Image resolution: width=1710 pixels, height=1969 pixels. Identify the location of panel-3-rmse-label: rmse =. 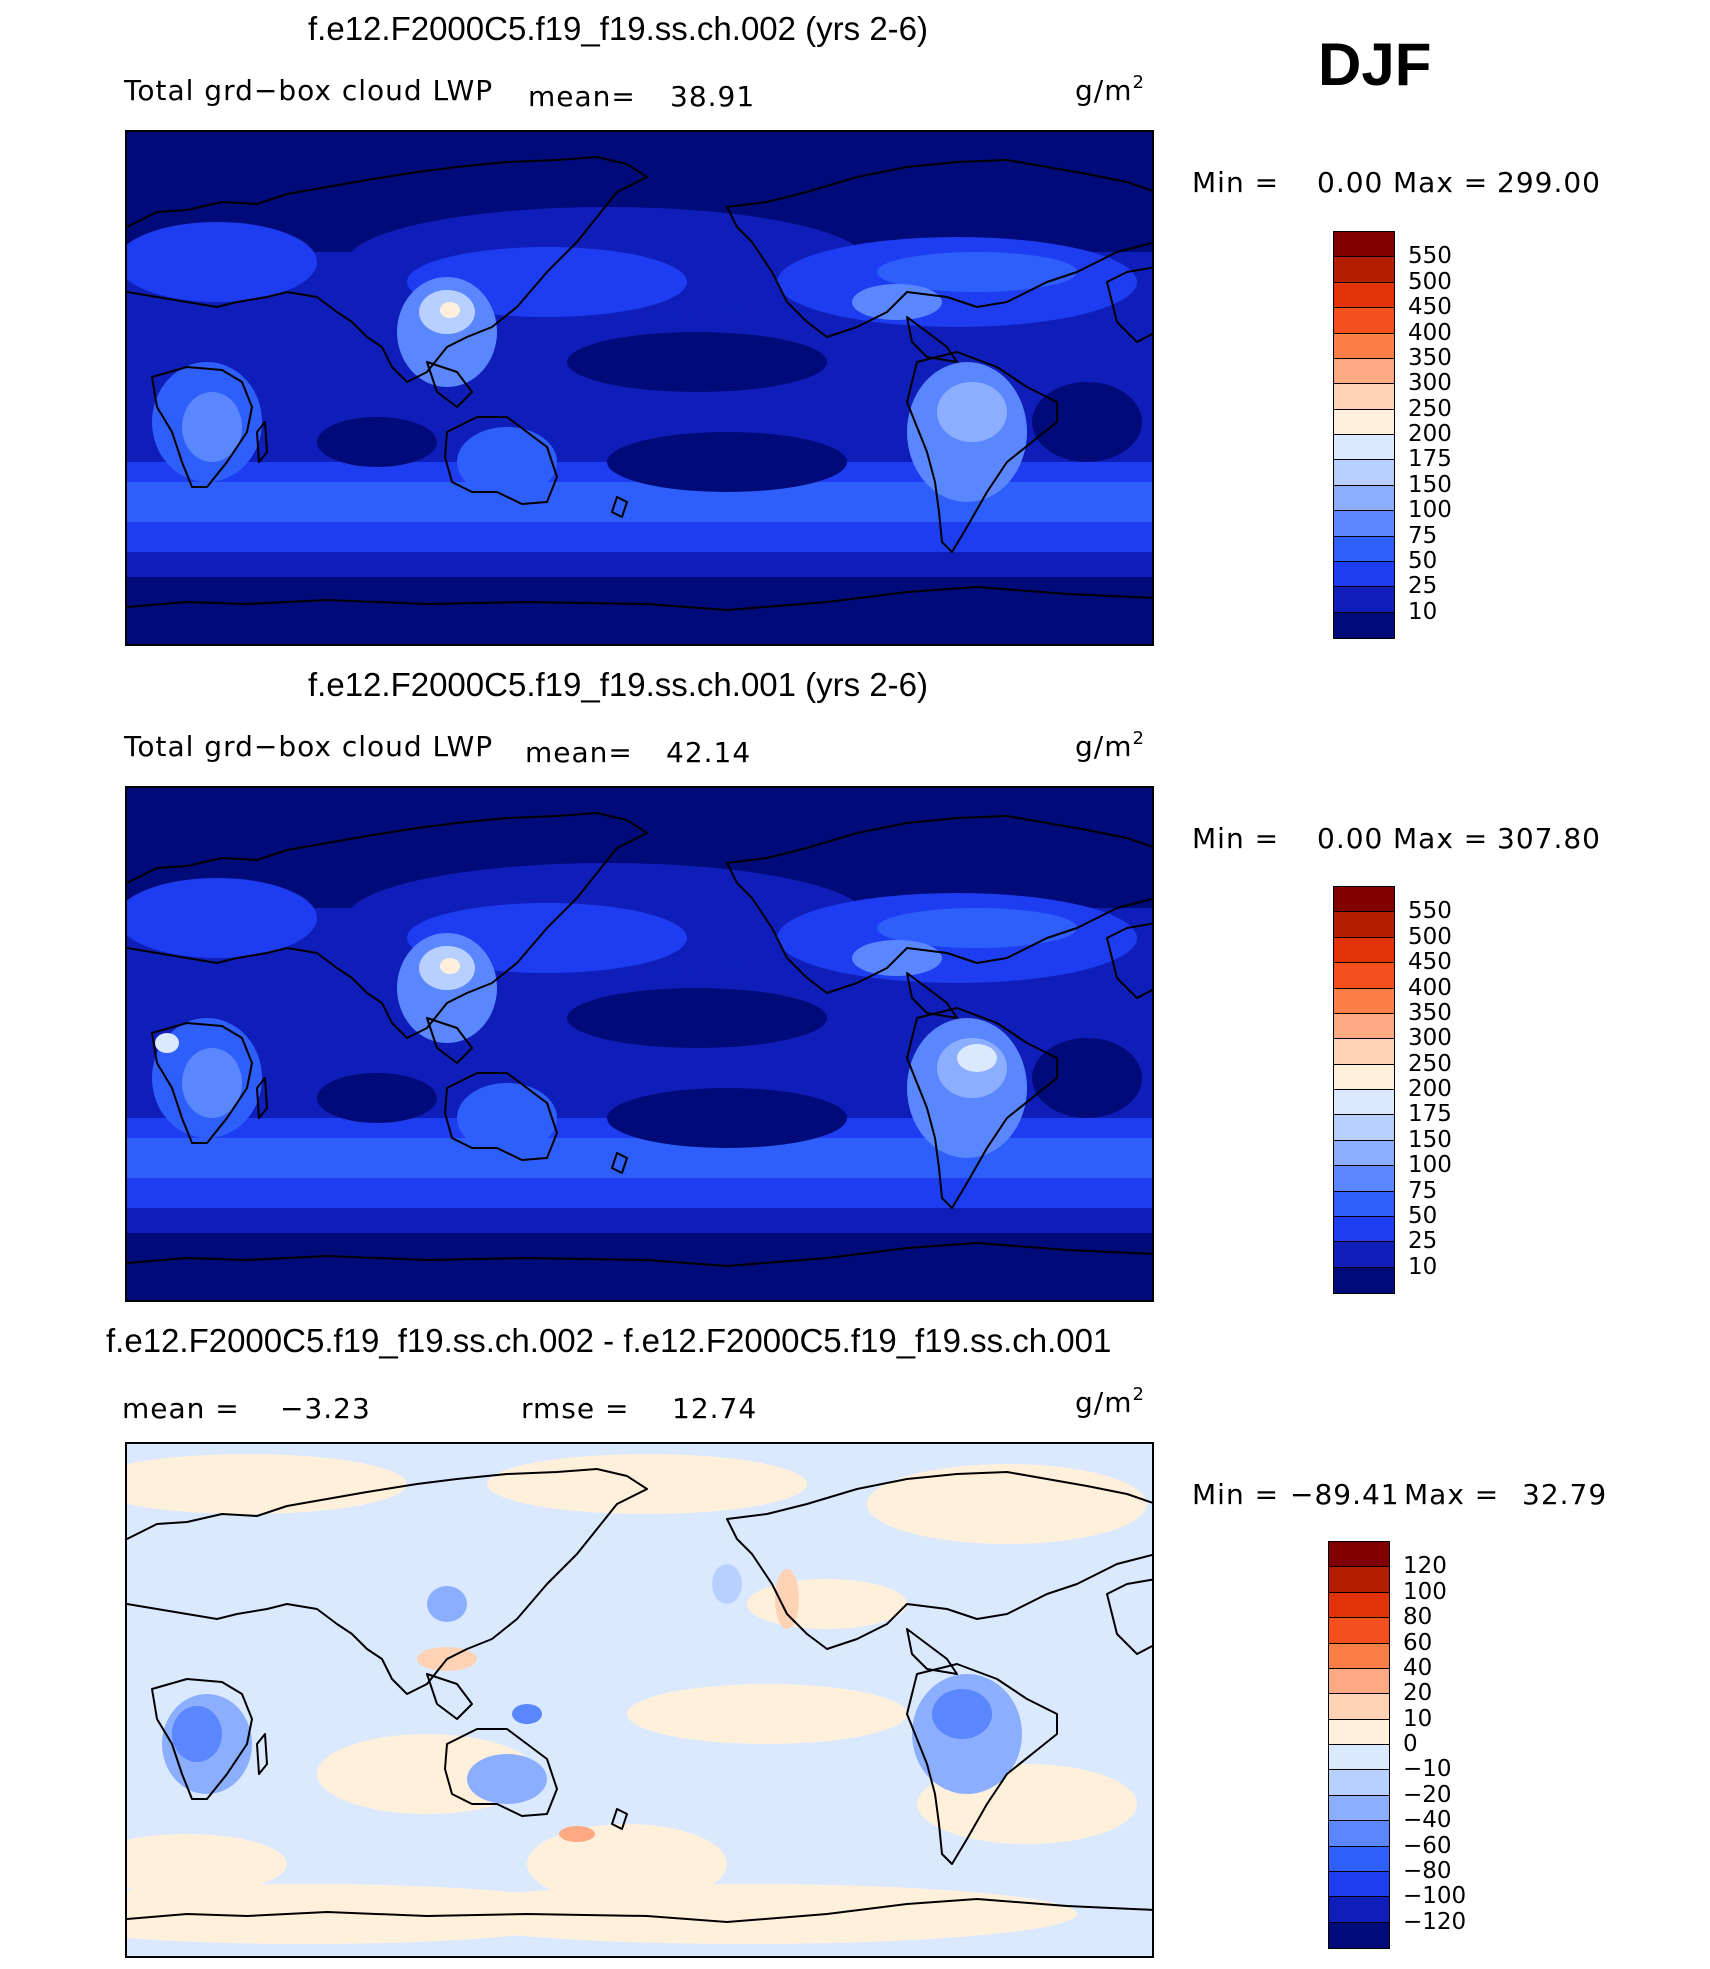
(575, 1408).